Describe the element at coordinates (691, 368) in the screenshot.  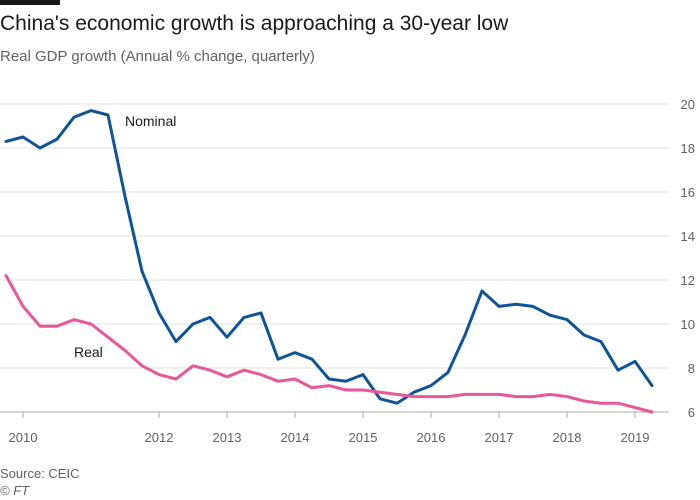
I see `y-tick-label: 8` at that location.